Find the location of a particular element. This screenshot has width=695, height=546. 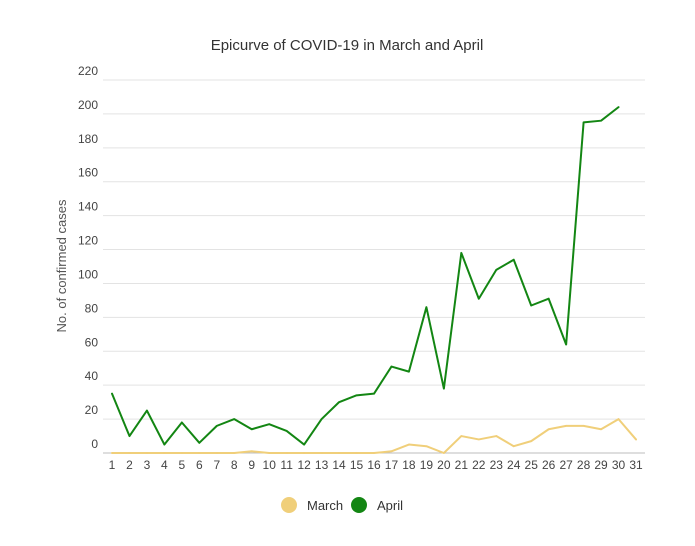

legend: March April is located at coordinates (342, 505).